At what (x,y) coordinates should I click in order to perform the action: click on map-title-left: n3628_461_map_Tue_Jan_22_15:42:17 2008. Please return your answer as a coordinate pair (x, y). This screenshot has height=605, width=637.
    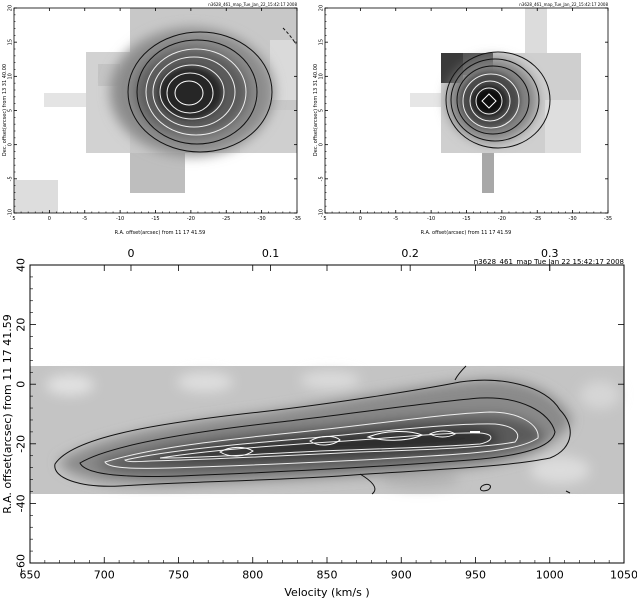
    Looking at the image, I should click on (252, 4).